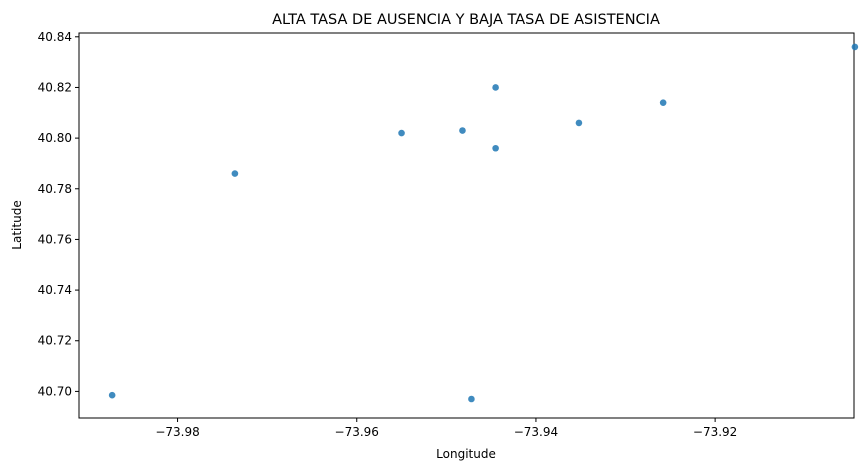 This screenshot has width=863, height=470. I want to click on y-tick-label: 40.80, so click(55, 138).